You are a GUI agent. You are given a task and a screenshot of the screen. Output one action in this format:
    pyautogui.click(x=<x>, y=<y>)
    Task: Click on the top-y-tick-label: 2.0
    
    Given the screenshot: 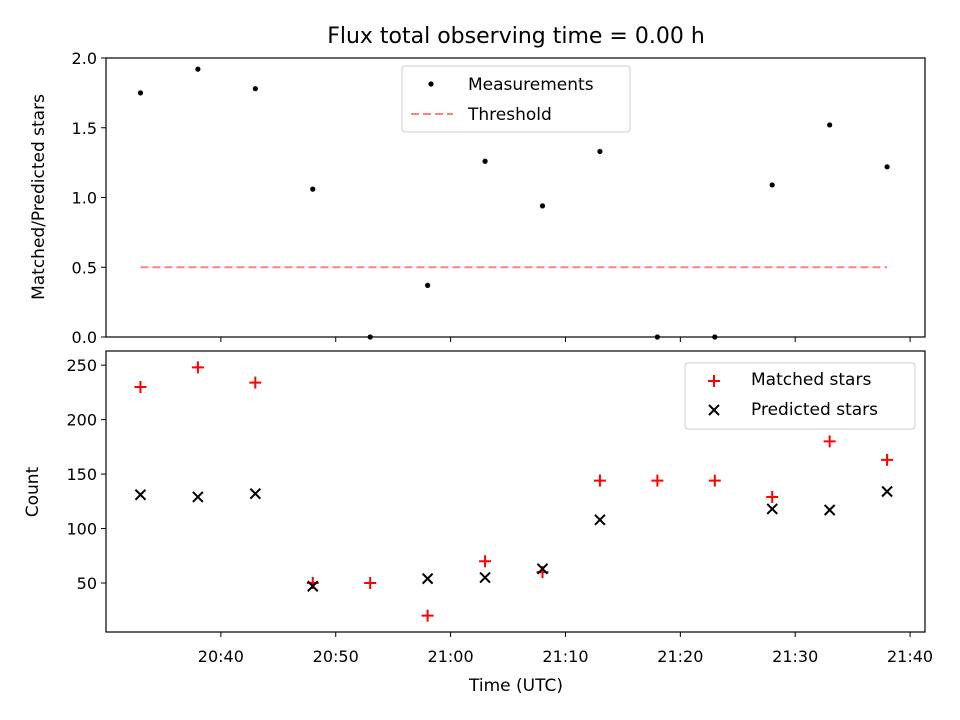 What is the action you would take?
    pyautogui.click(x=84, y=58)
    